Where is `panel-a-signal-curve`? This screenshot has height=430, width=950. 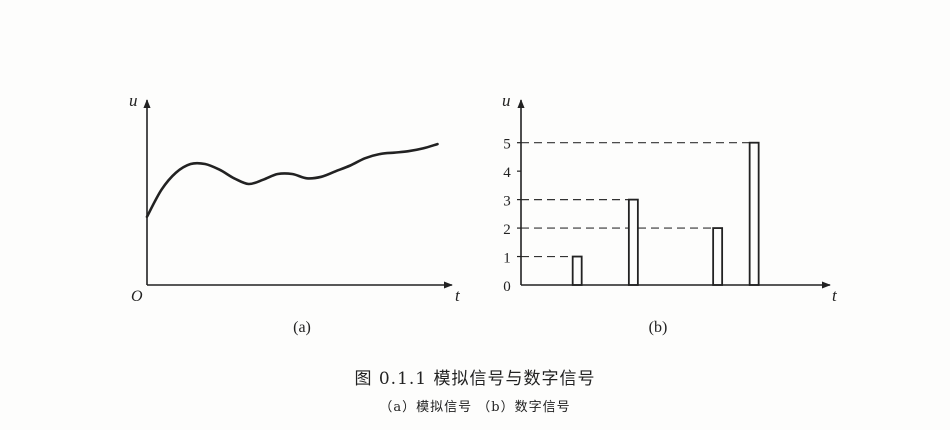
panel-a-signal-curve is located at coordinates (292, 180).